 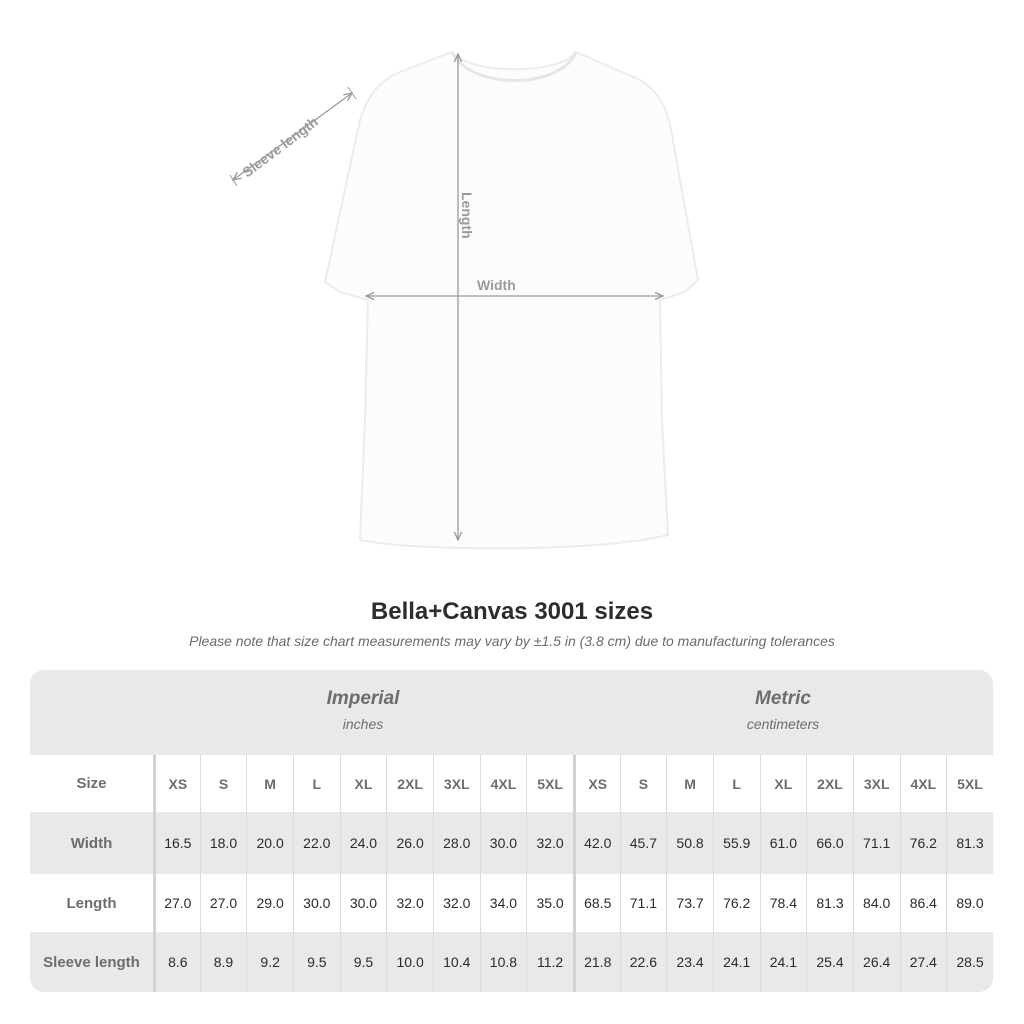 What do you see at coordinates (923, 962) in the screenshot?
I see `metric-value-cell: 27.4` at bounding box center [923, 962].